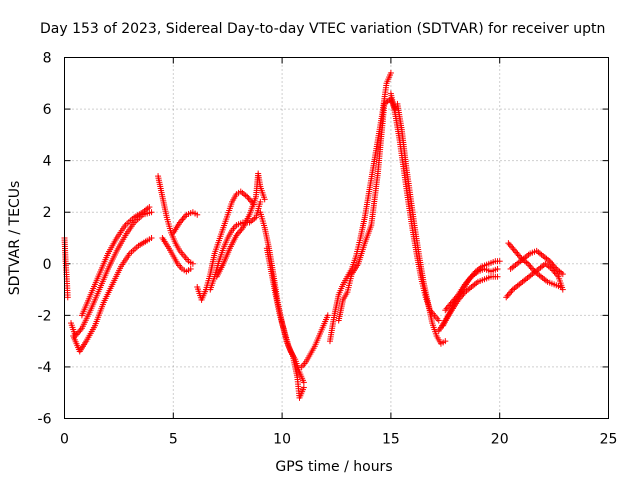 The image size is (640, 480). What do you see at coordinates (173, 440) in the screenshot?
I see `x-tick-label: 5` at bounding box center [173, 440].